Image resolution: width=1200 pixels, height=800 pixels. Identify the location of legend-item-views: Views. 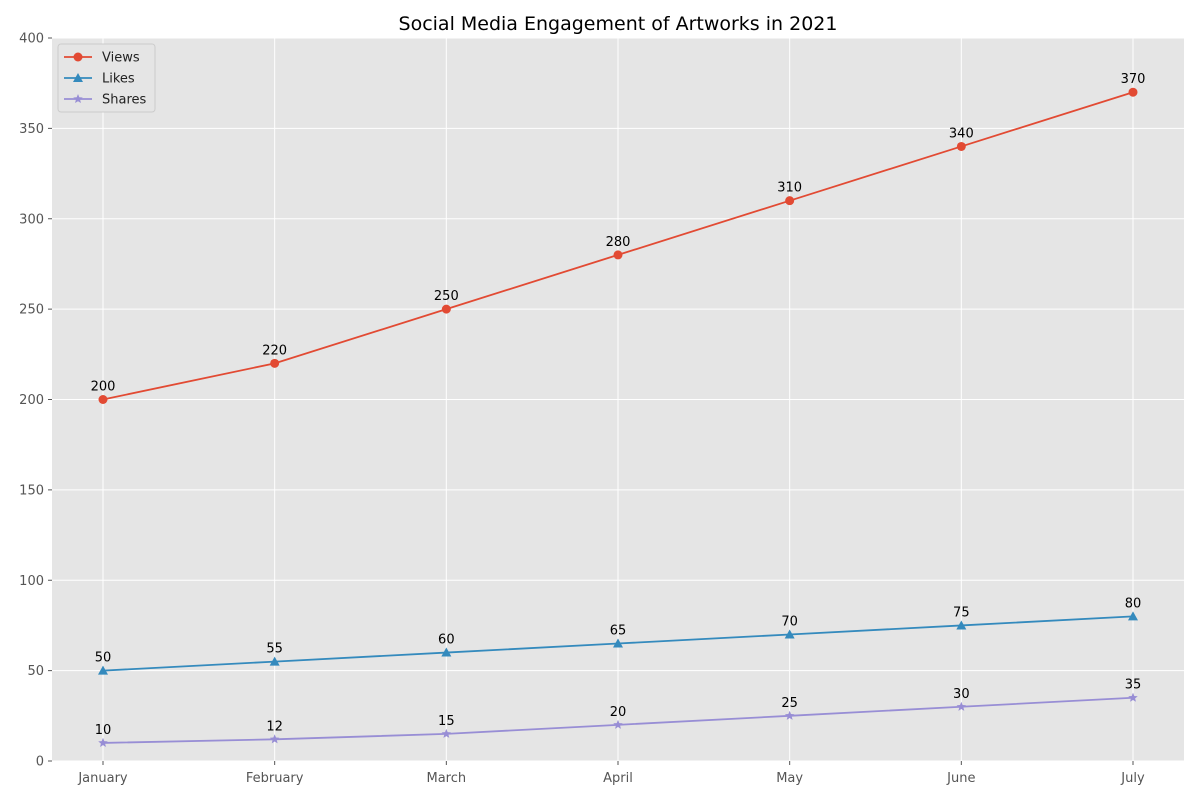
(102, 58).